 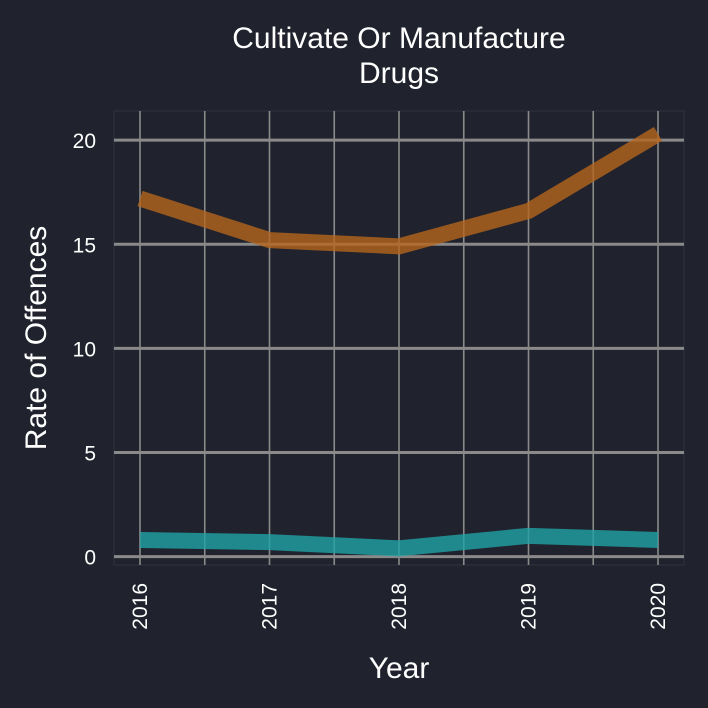 What do you see at coordinates (90, 558) in the screenshot?
I see `y-tick-label: 0` at bounding box center [90, 558].